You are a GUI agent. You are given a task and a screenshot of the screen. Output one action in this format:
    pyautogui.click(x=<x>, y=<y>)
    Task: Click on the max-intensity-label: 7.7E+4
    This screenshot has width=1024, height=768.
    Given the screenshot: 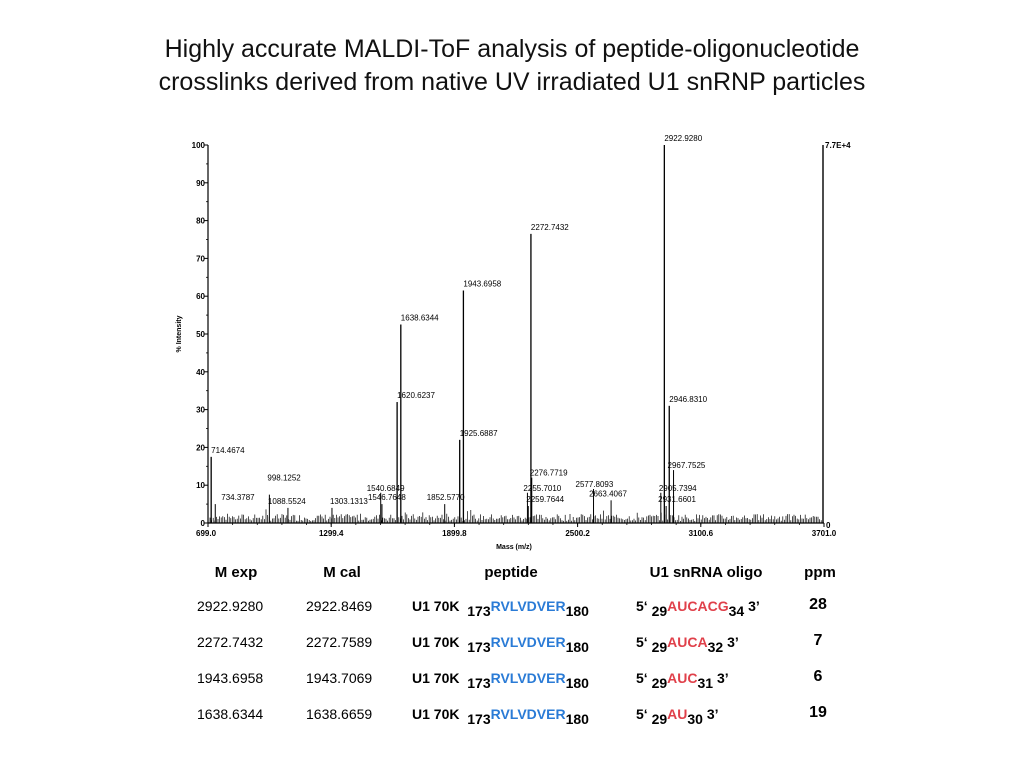 What is the action you would take?
    pyautogui.click(x=838, y=145)
    